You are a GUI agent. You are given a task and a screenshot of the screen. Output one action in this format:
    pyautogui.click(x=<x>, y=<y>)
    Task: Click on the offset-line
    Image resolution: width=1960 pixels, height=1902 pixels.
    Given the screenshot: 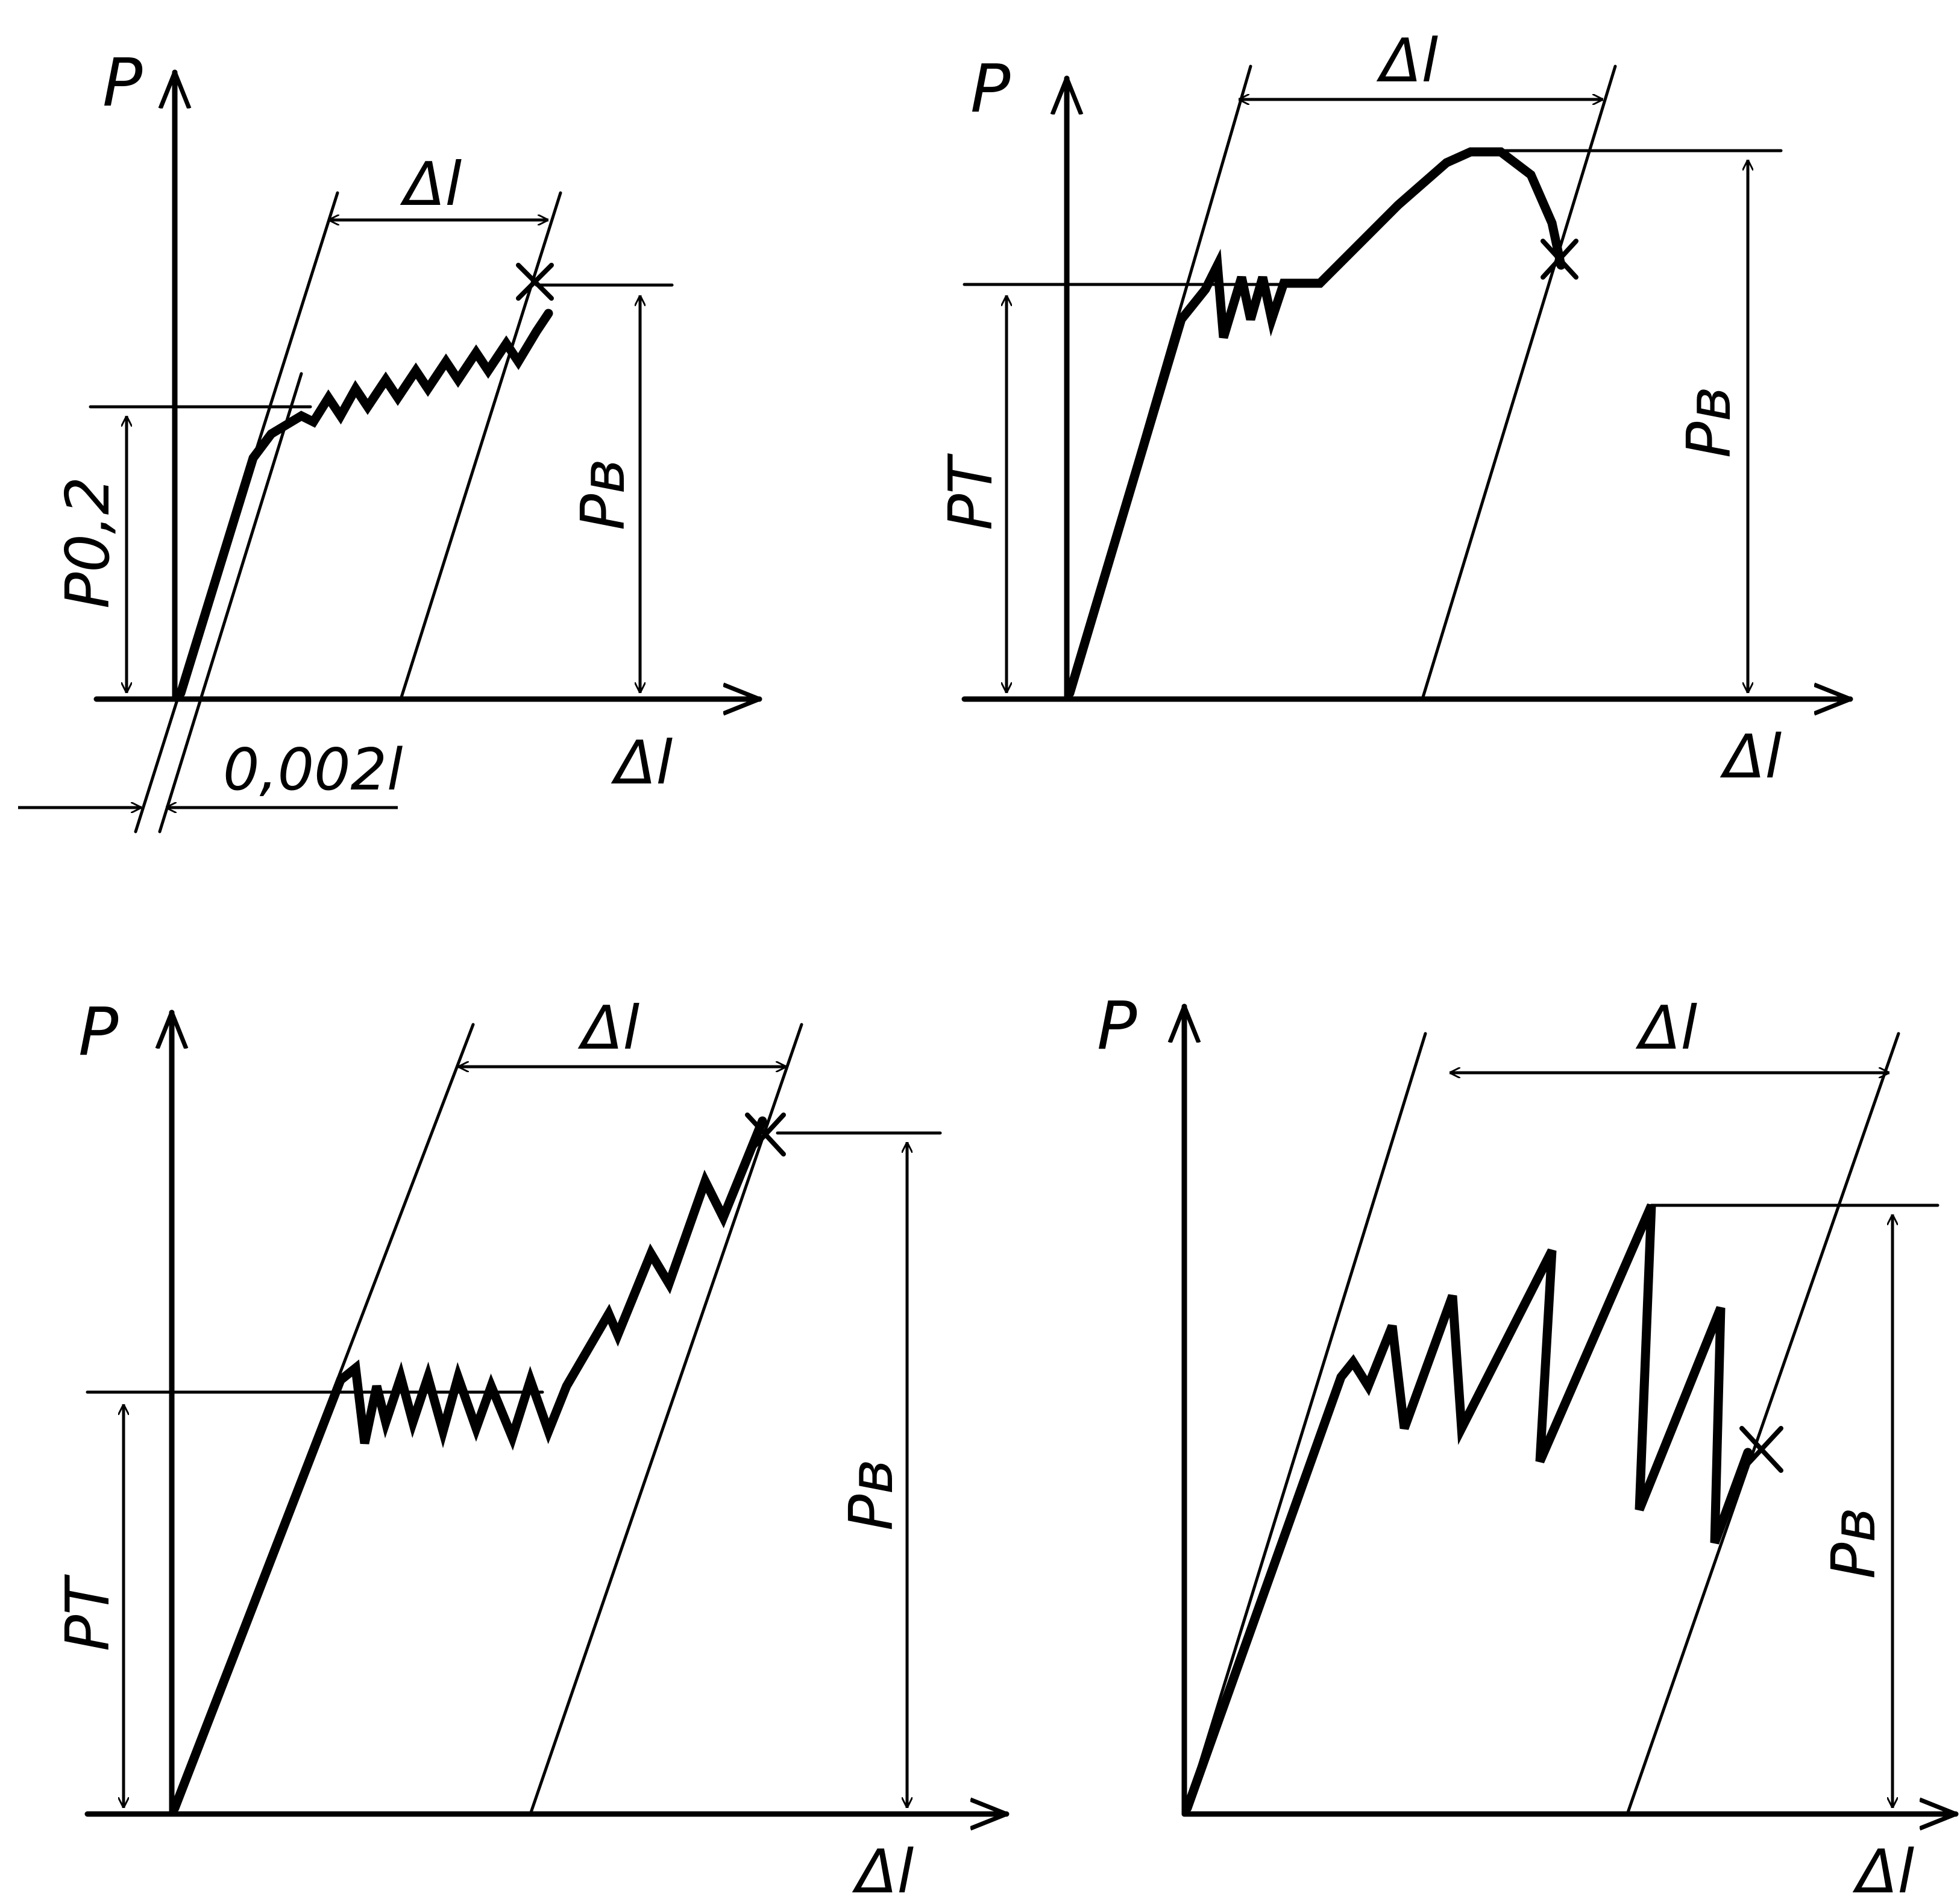 What is the action you would take?
    pyautogui.click(x=231, y=602)
    